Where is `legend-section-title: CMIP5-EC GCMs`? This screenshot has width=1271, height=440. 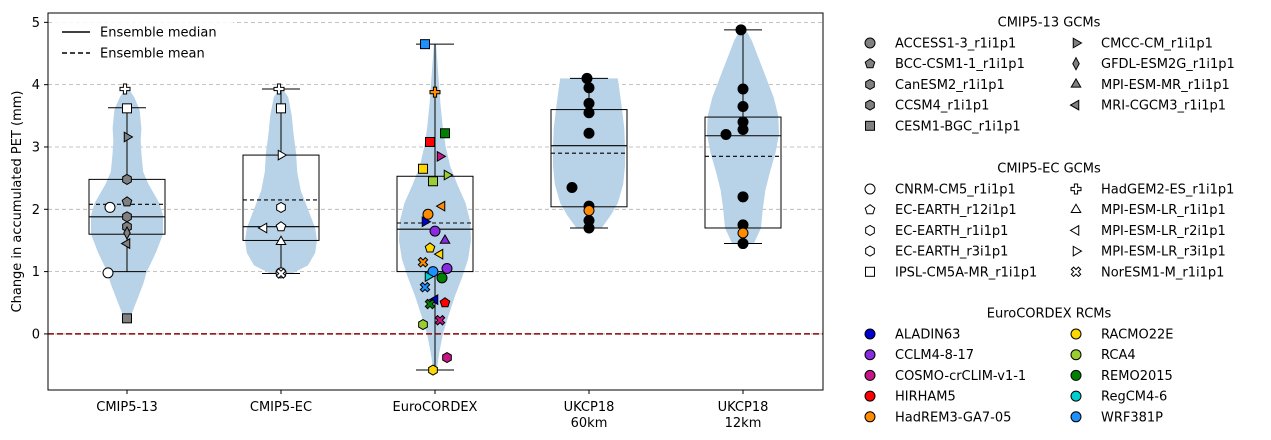 legend-section-title: CMIP5-EC GCMs is located at coordinates (1049, 169).